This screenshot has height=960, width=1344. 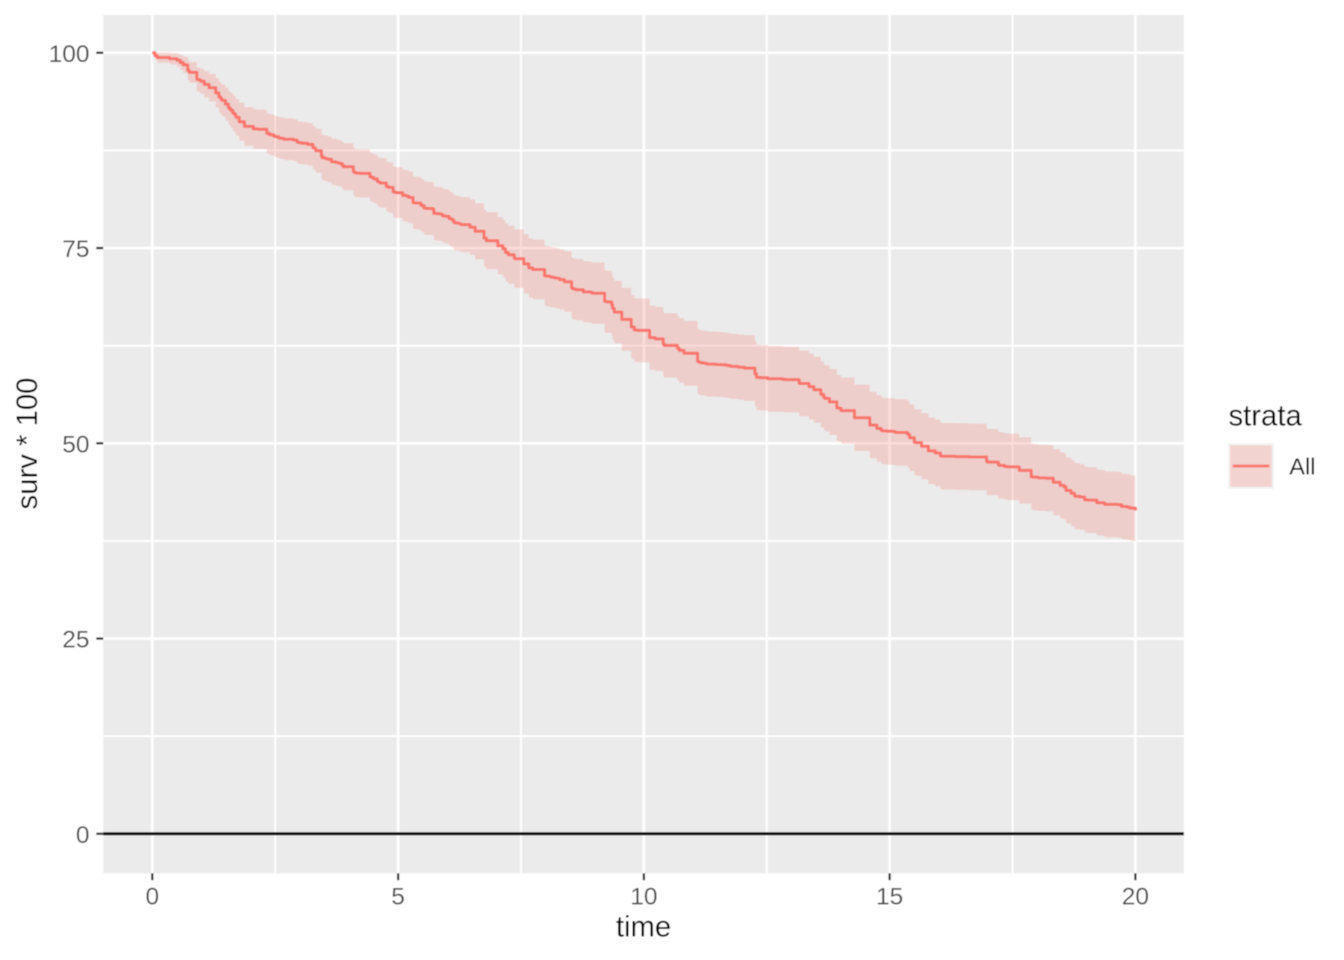 What do you see at coordinates (75, 444) in the screenshot?
I see `svg-text: 50` at bounding box center [75, 444].